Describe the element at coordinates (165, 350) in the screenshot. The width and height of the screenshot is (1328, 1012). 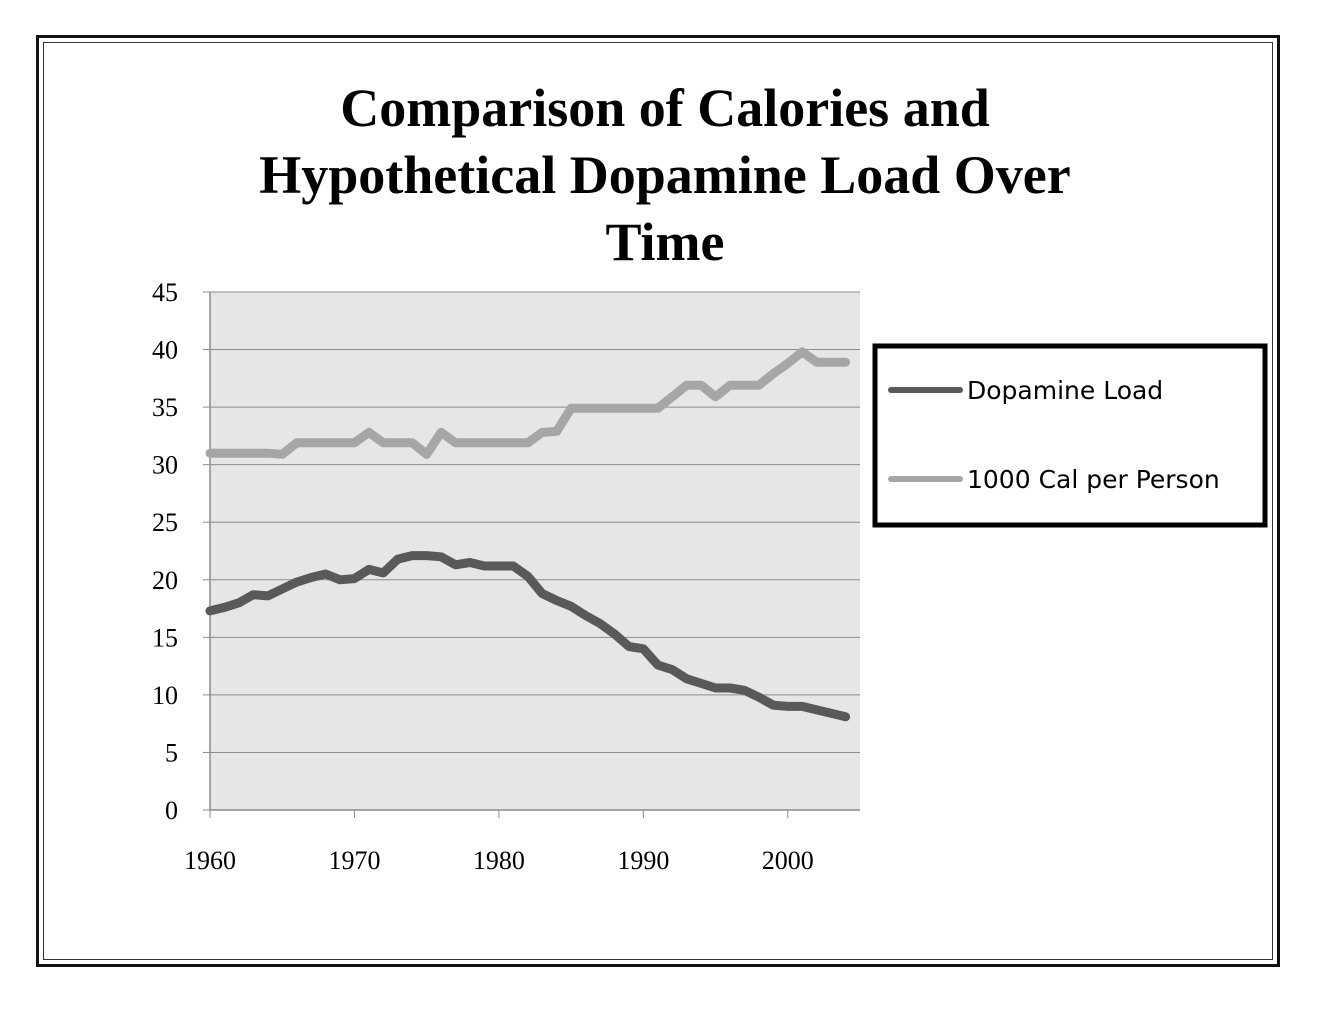
I see `y-tick-label-40: 40` at that location.